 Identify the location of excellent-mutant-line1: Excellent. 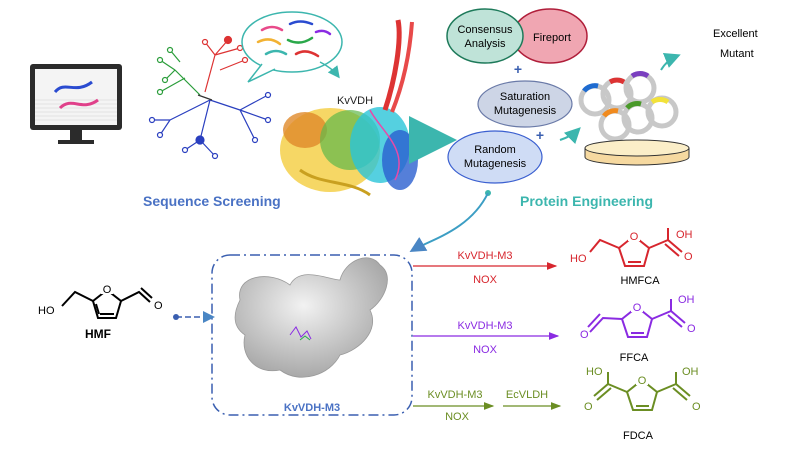
(735, 34).